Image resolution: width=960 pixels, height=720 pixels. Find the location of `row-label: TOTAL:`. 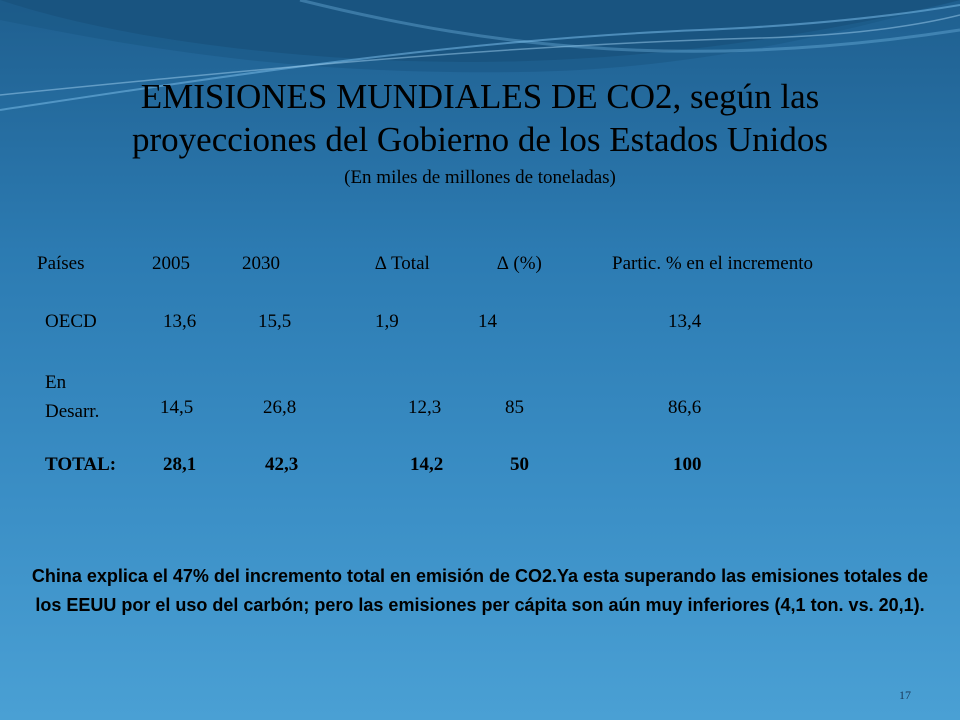

row-label: TOTAL: is located at coordinates (81, 464).